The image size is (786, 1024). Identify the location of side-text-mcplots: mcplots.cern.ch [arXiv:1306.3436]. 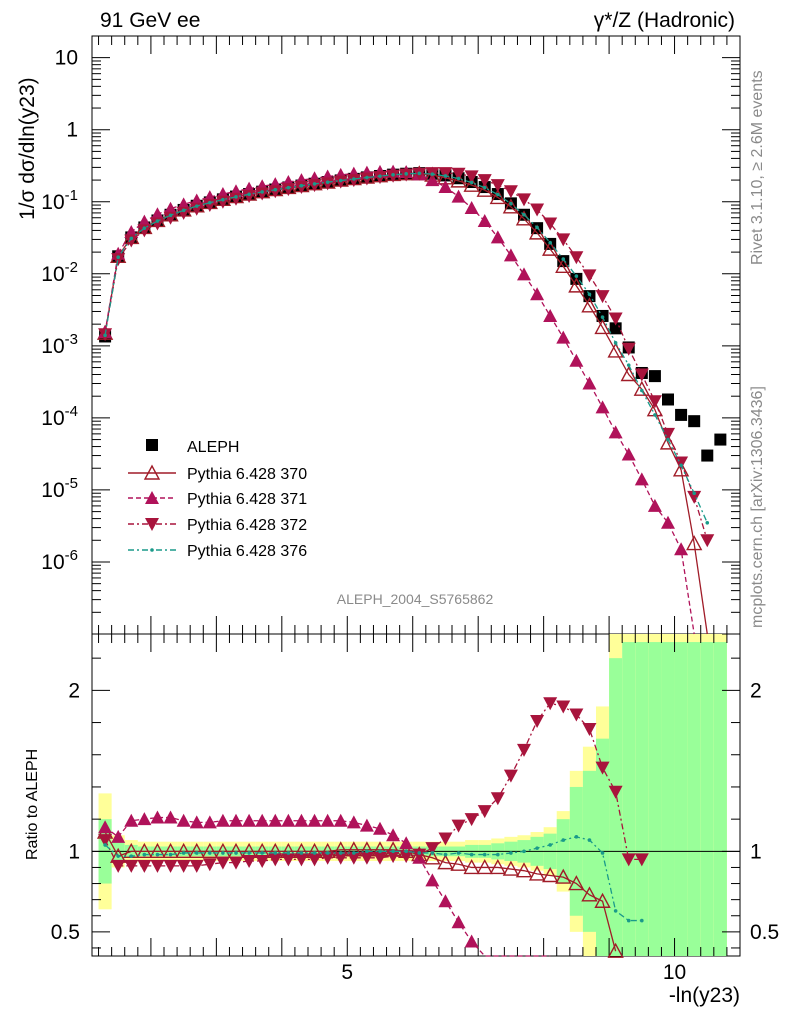
(757, 507).